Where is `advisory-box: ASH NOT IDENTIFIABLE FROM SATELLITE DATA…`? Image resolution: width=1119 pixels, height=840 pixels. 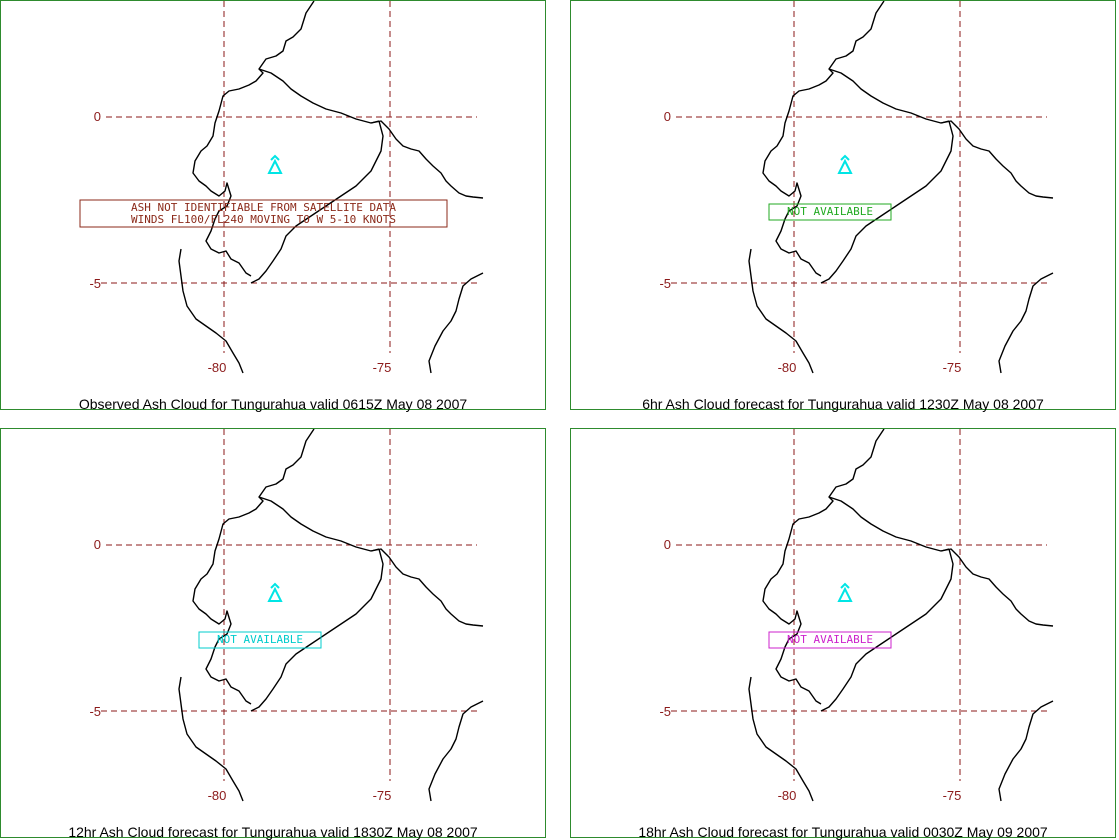
advisory-box: ASH NOT IDENTIFIABLE FROM SATELLITE DATA… is located at coordinates (263, 213).